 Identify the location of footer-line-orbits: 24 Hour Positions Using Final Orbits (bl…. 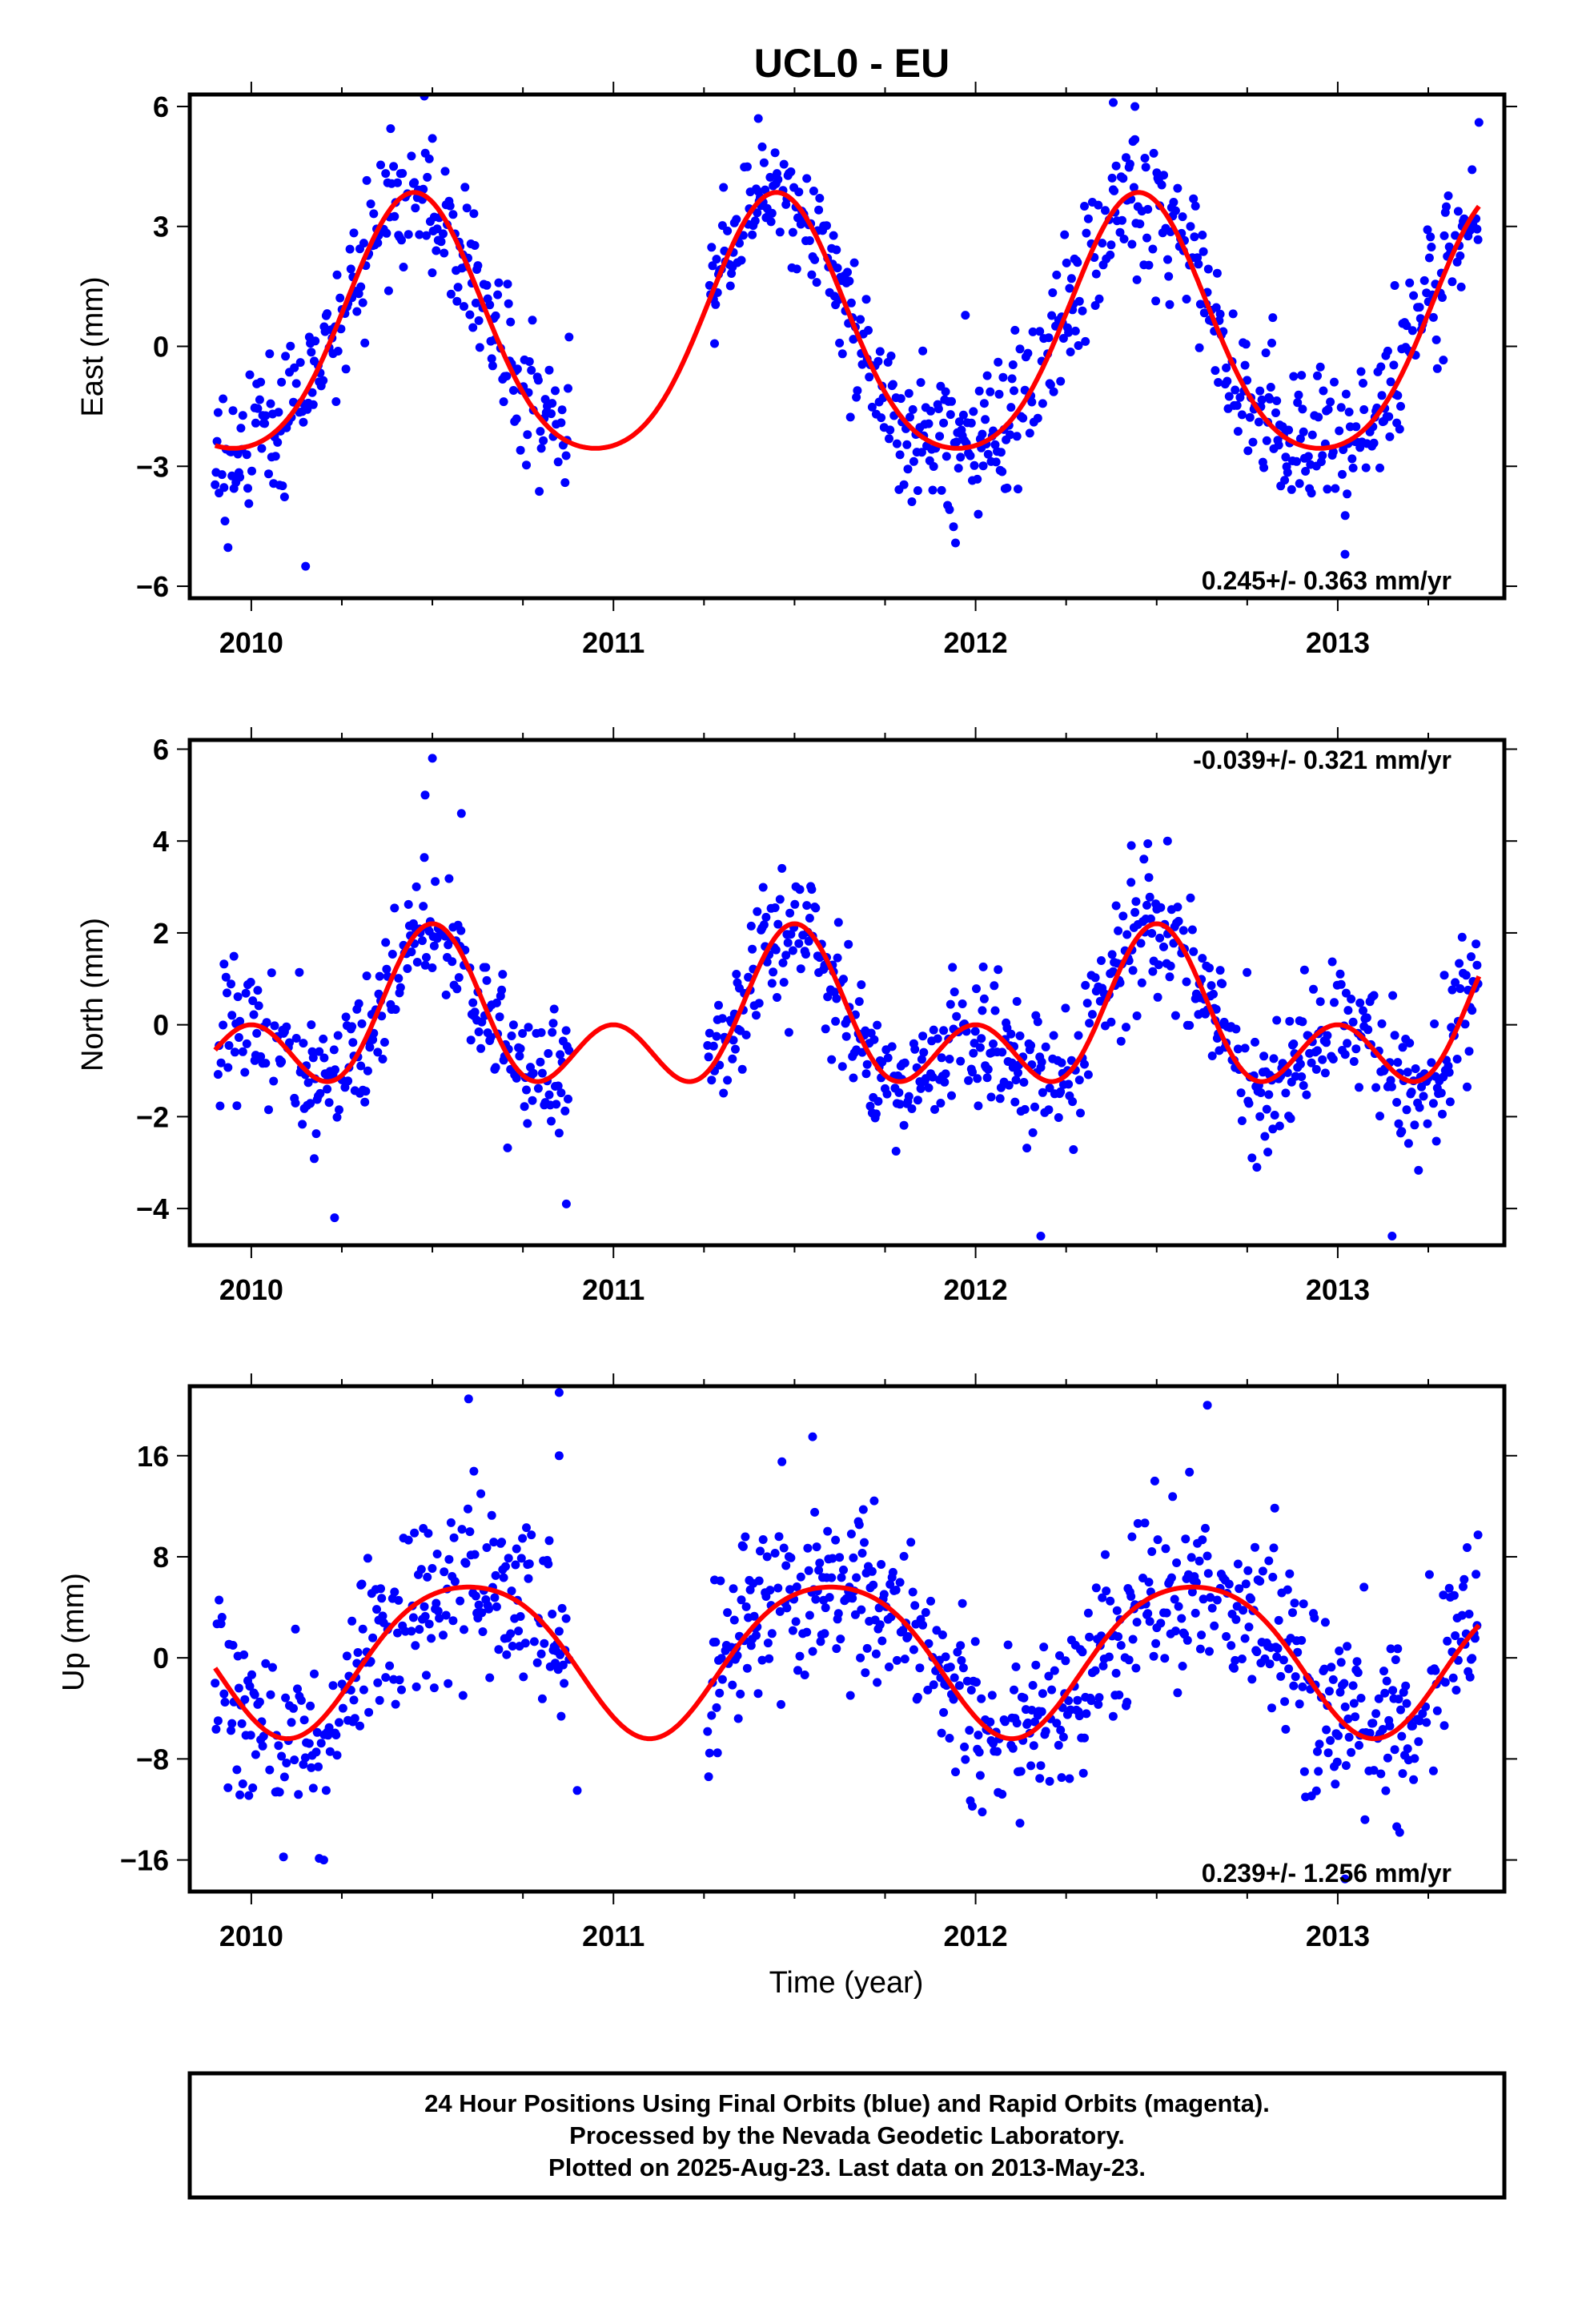
(847, 2103).